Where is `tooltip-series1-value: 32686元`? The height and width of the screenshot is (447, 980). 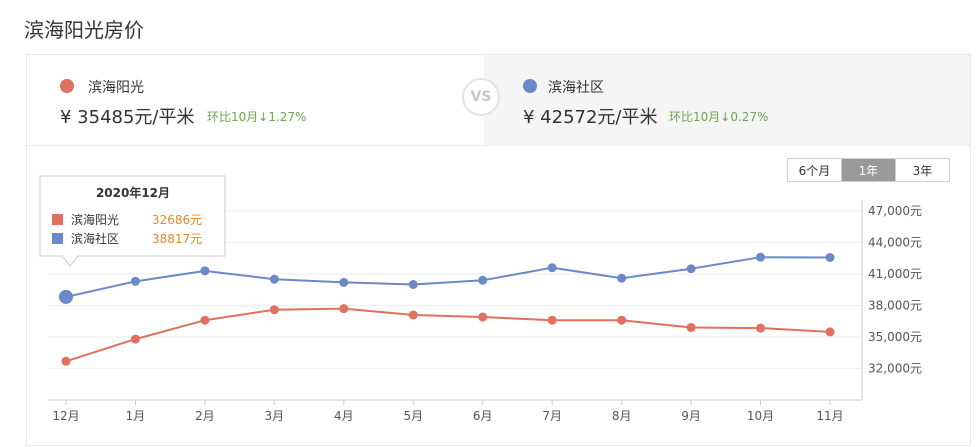 tooltip-series1-value: 32686元 is located at coordinates (177, 220).